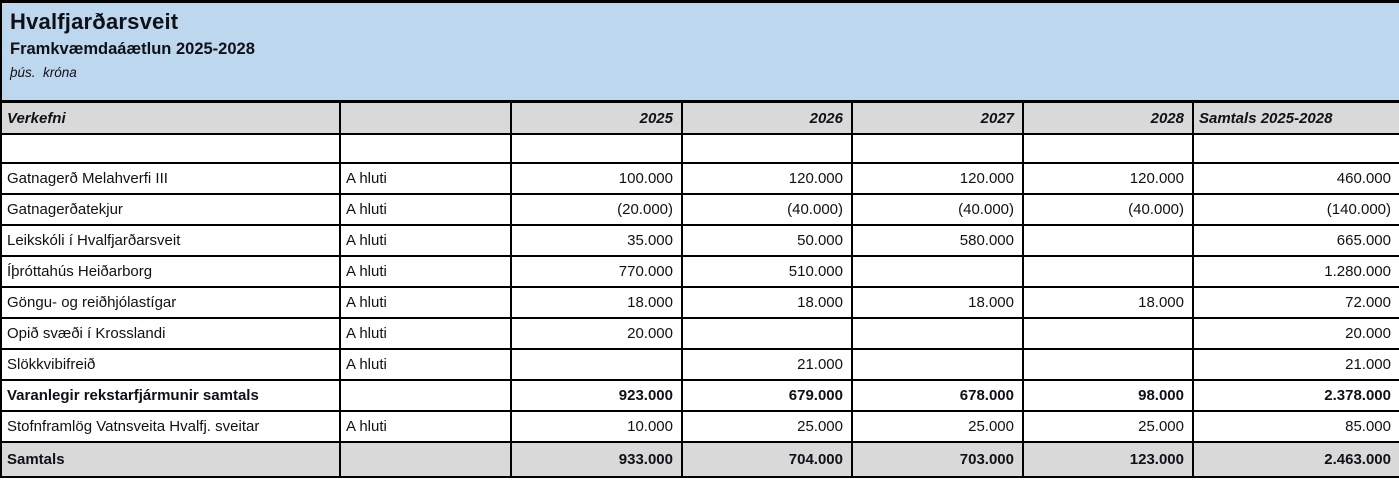 This screenshot has height=499, width=1399. I want to click on value-2028-cell: 123.000, so click(1108, 459).